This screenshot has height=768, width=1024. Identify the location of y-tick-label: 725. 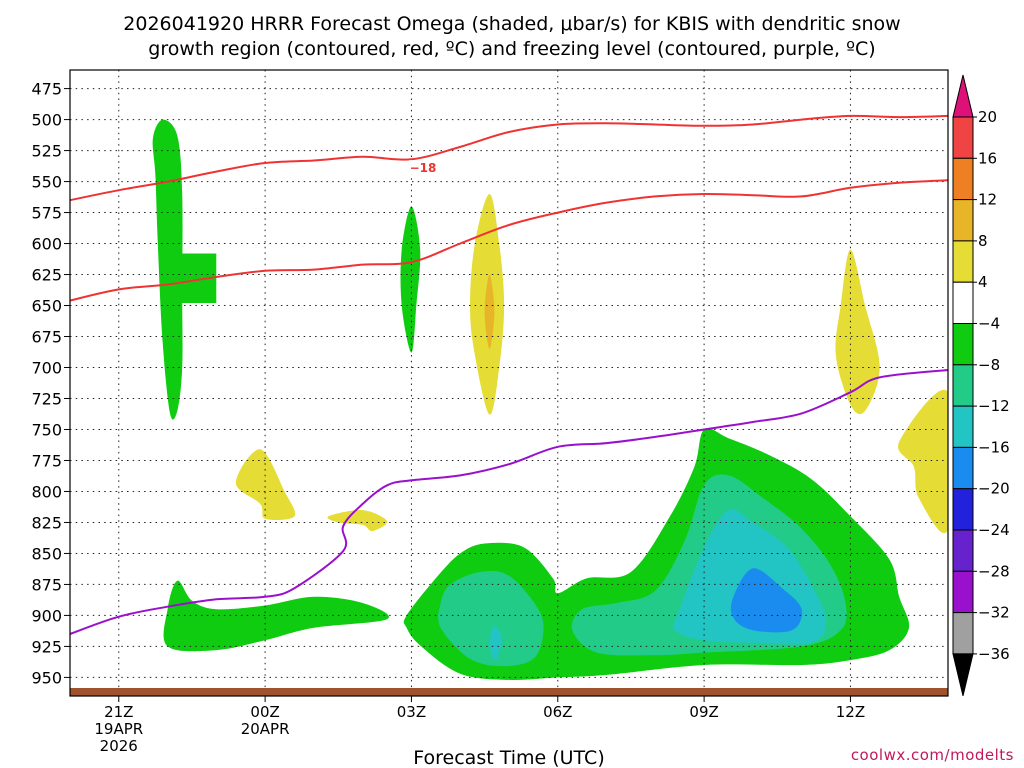
(46, 398).